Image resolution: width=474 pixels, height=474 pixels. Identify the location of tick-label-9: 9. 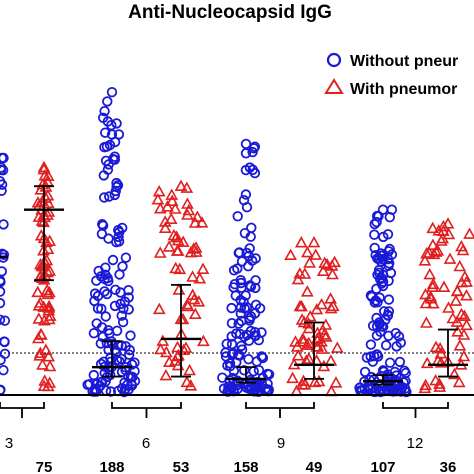
(281, 443).